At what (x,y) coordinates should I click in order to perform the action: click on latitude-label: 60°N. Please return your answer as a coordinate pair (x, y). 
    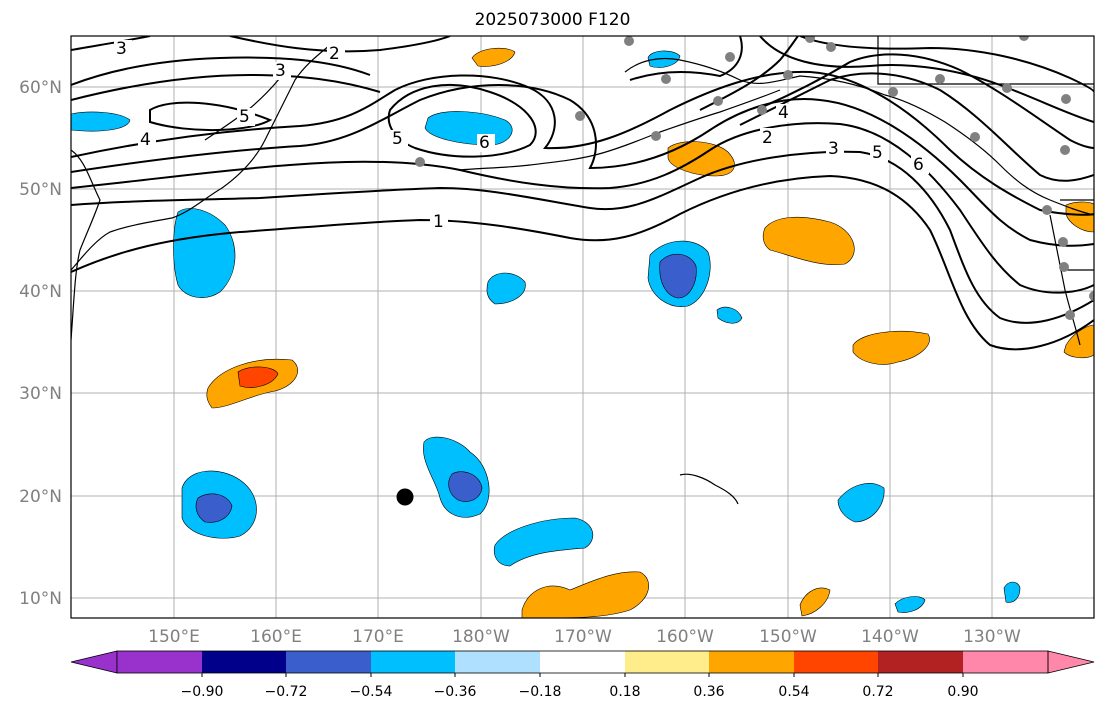
    Looking at the image, I should click on (40, 88).